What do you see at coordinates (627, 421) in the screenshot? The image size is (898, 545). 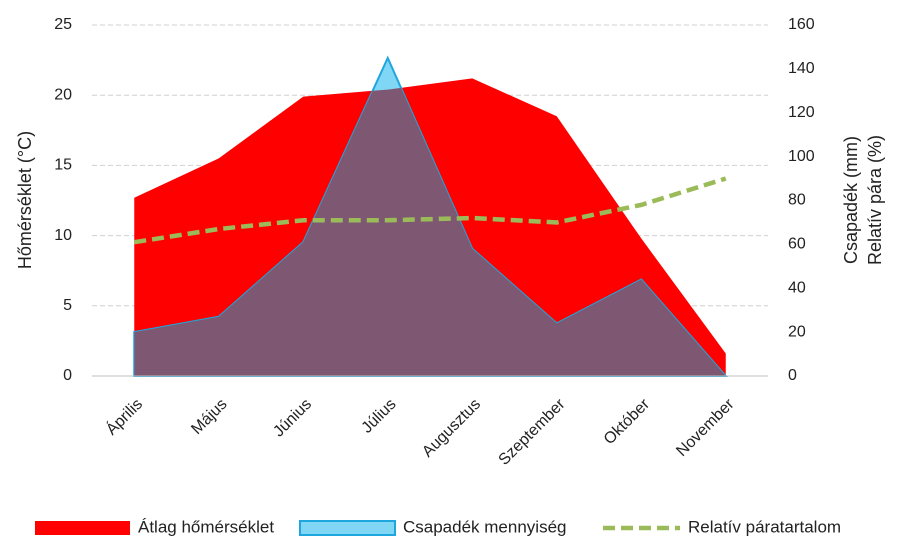 I see `x-tick-label: Október` at bounding box center [627, 421].